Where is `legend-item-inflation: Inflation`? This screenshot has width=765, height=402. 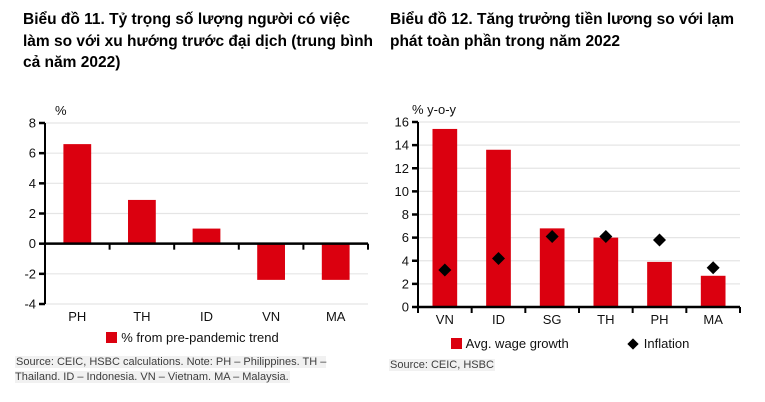
legend-item-inflation: Inflation is located at coordinates (658, 343).